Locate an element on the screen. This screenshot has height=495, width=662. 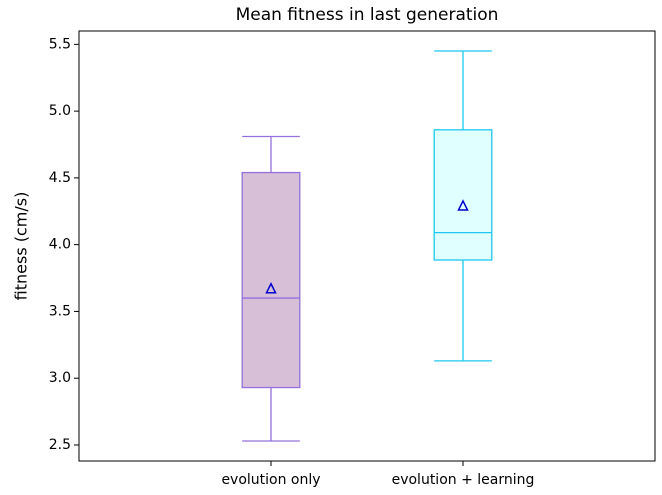
chart-title: Mean fitness in last generation is located at coordinates (367, 15).